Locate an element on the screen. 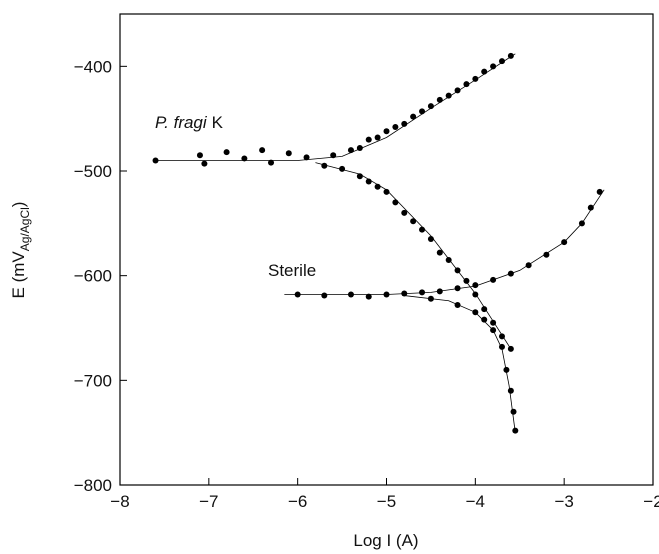 The height and width of the screenshot is (554, 659). y-tick-label: −500 is located at coordinates (93, 171).